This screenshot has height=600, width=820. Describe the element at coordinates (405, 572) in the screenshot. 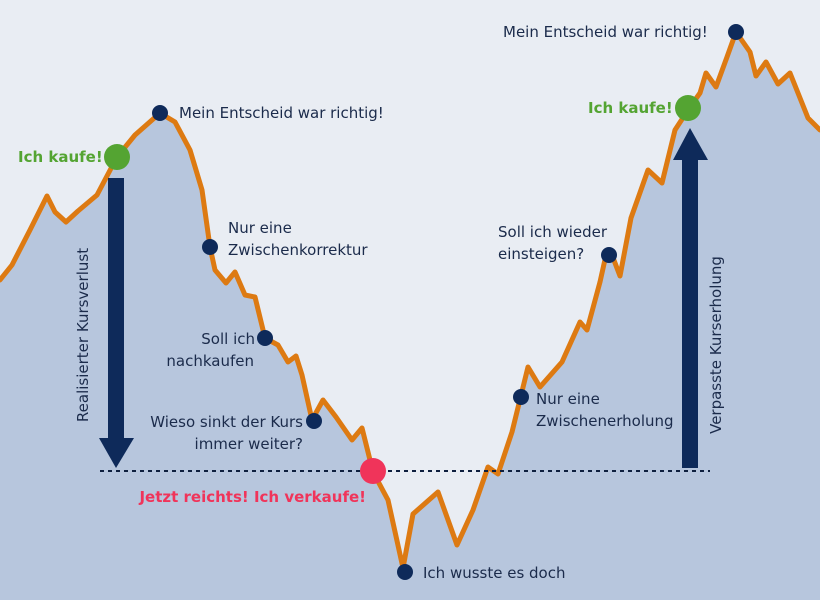

I see `bottom-marker` at that location.